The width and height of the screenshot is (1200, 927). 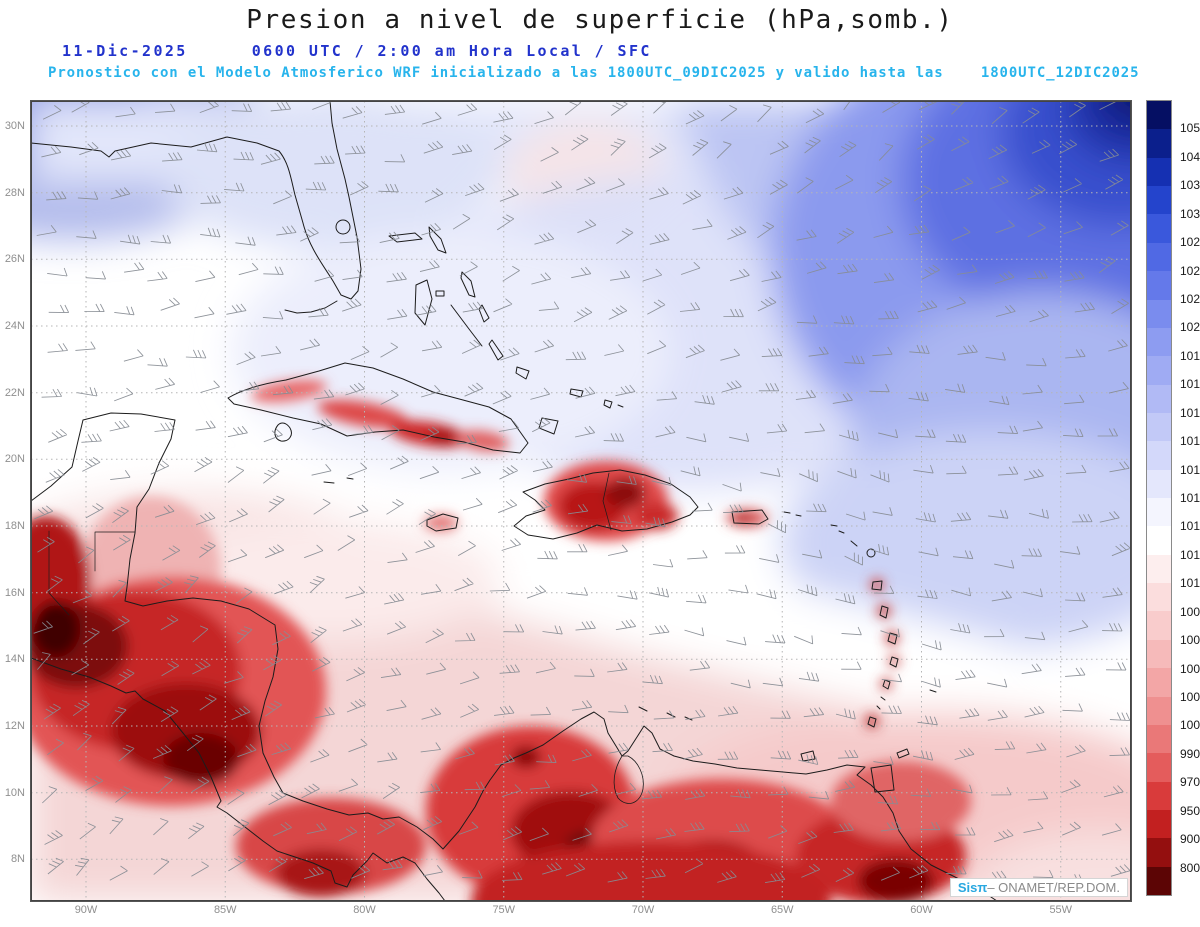 I want to click on lat-label: 12N, so click(x=14, y=725).